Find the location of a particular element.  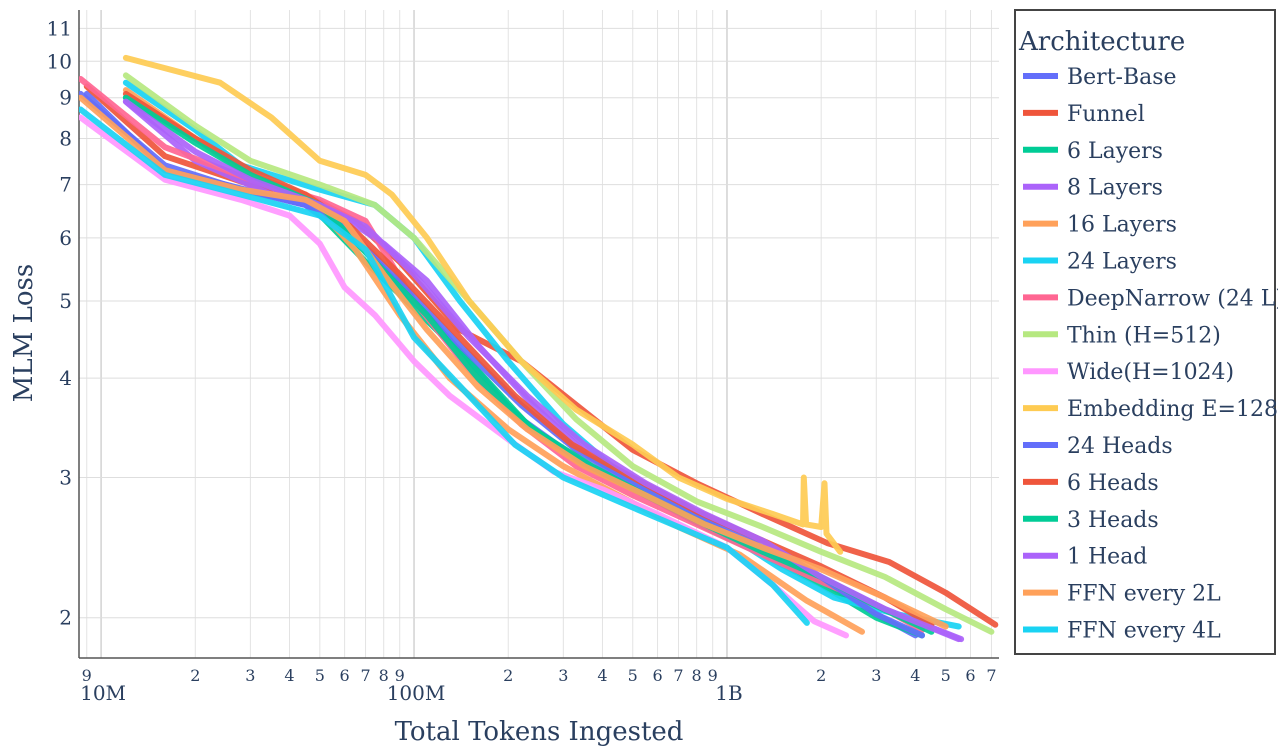

legend-item: FFN every 4L is located at coordinates (1122, 631).